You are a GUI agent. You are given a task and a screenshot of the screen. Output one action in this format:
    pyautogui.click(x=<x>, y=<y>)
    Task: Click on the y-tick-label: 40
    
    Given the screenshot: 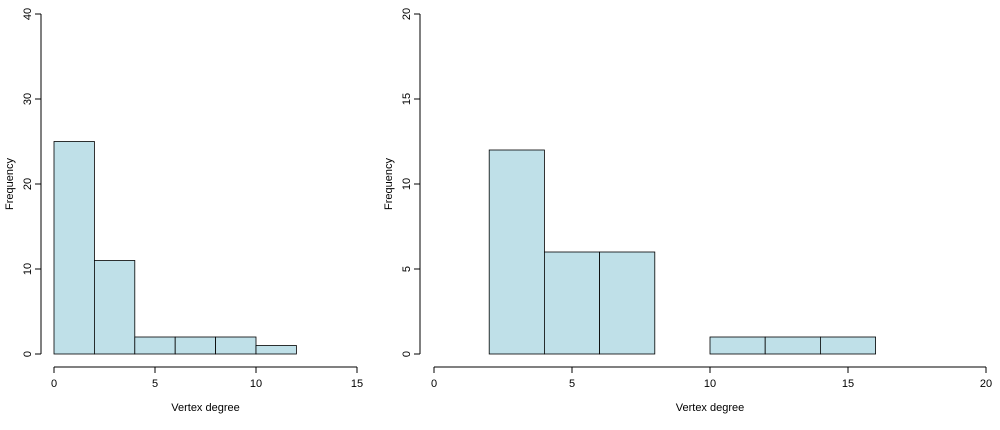 What is the action you would take?
    pyautogui.click(x=28, y=14)
    